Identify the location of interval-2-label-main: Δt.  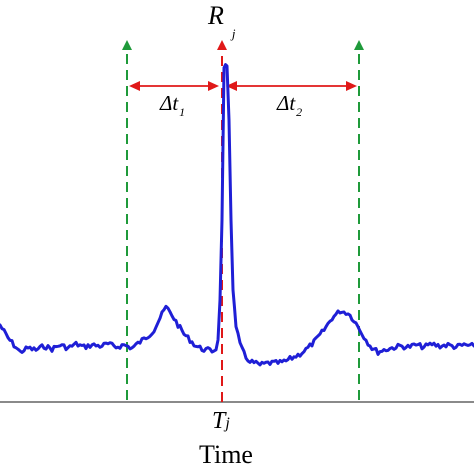
(286, 103).